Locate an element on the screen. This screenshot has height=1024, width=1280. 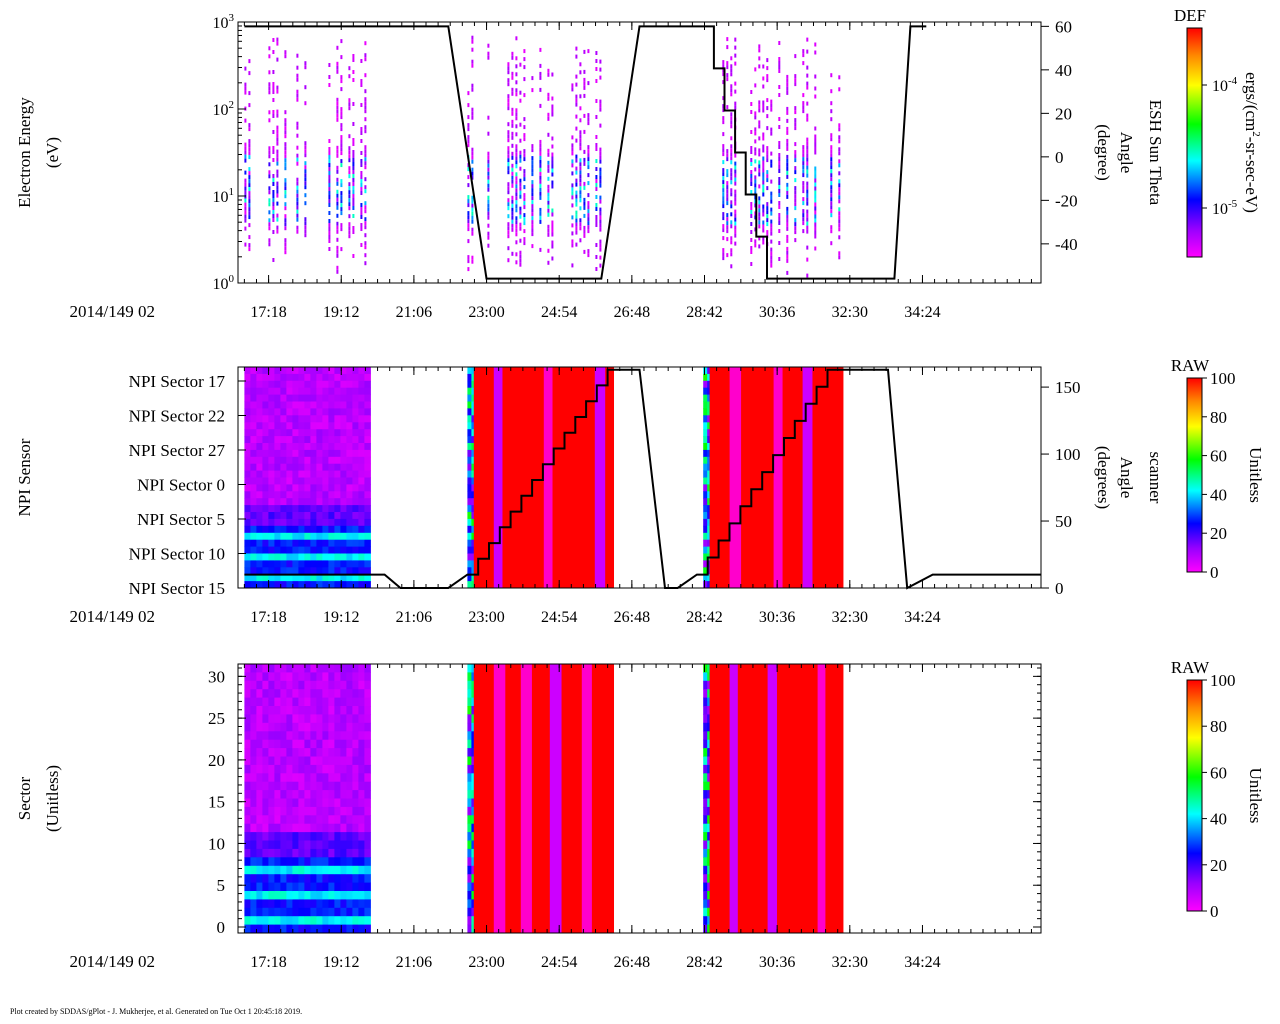
x-tick-label: 23:00 is located at coordinates (486, 312).